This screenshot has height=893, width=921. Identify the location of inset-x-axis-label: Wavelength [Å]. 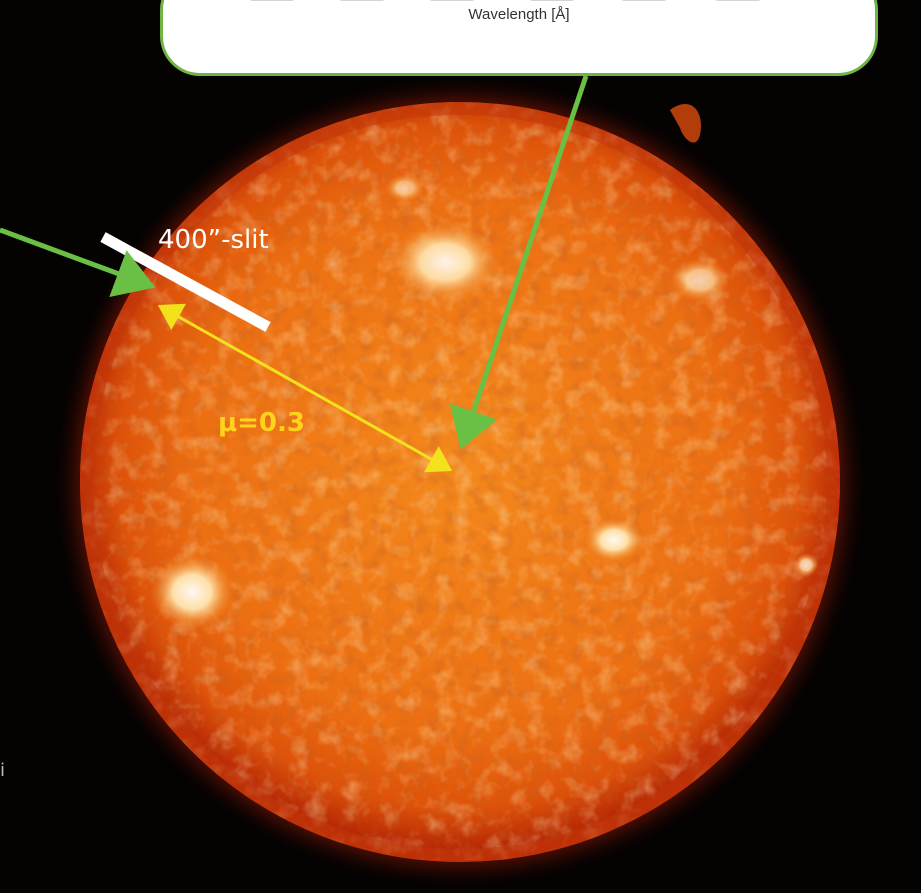
(519, 14).